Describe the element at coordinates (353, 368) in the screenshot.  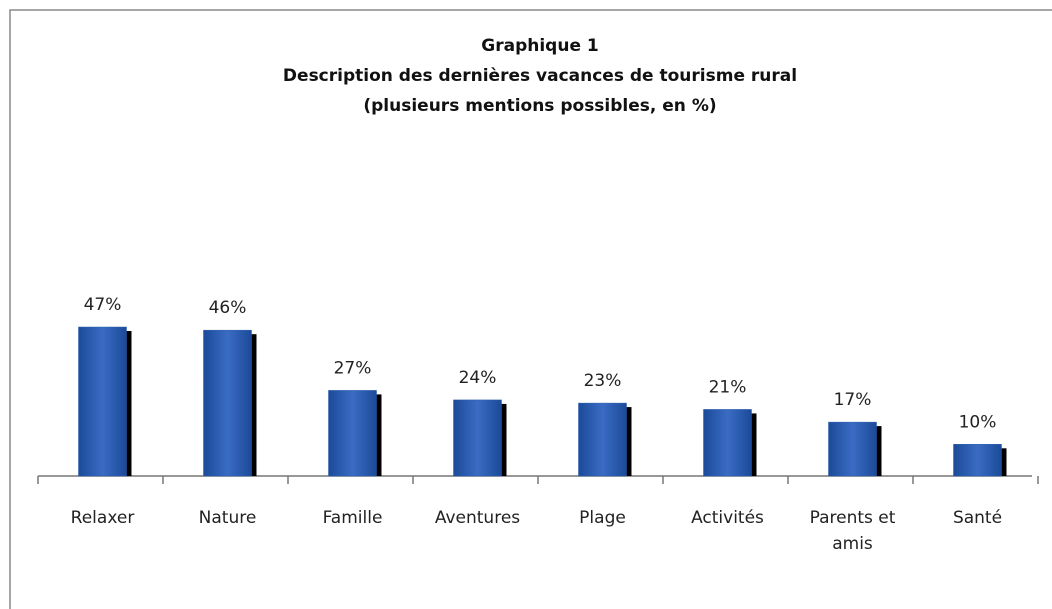
I see `data-label: 27%` at that location.